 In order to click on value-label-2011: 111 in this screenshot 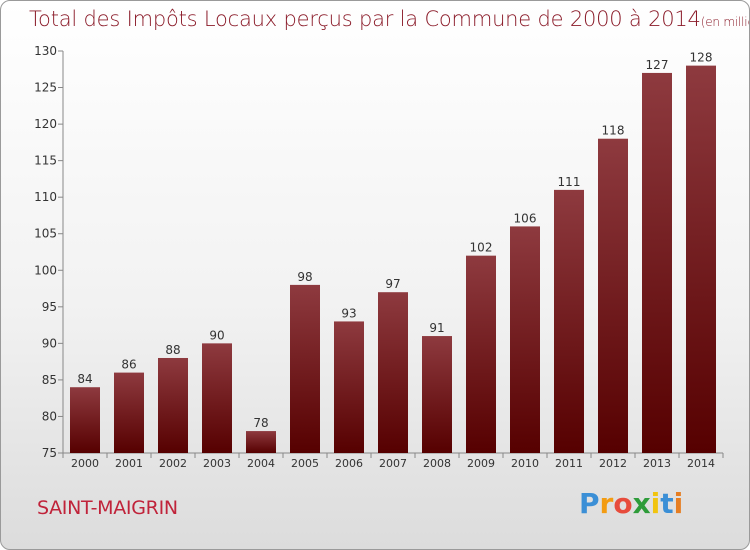, I will do `click(569, 182)`.